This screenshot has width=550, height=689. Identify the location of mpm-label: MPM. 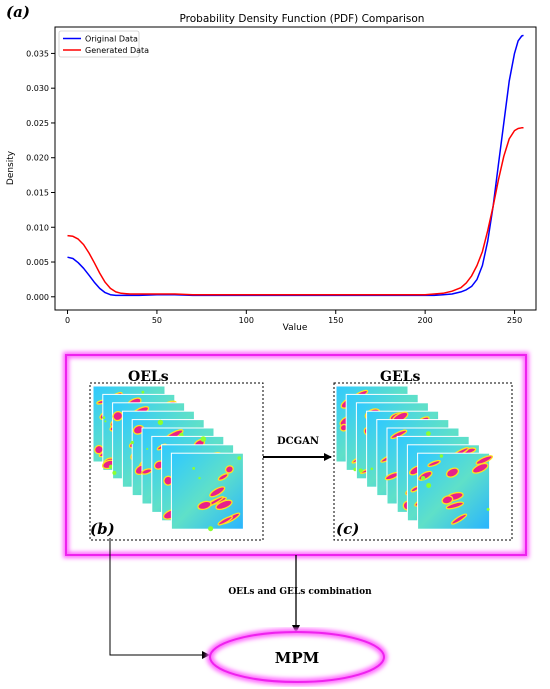
(297, 658).